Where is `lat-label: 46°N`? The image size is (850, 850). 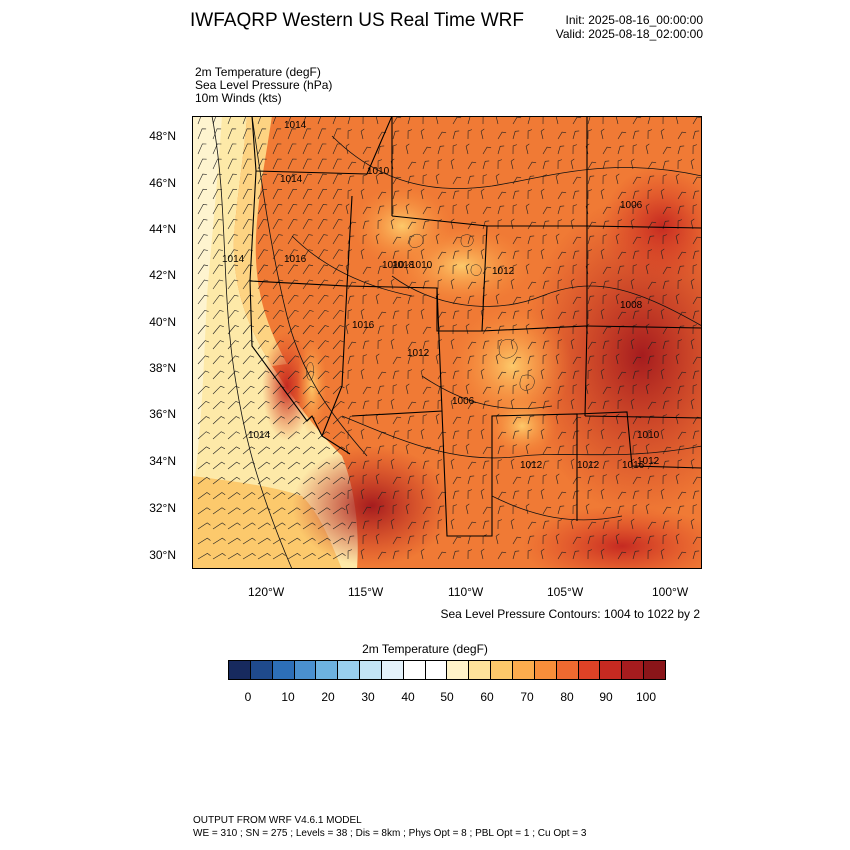 lat-label: 46°N is located at coordinates (162, 183).